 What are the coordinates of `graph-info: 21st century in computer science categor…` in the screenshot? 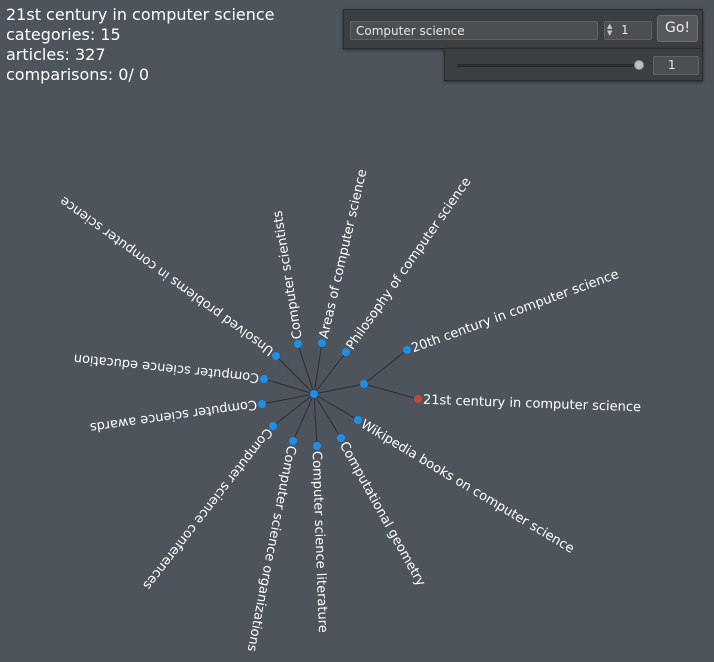 It's located at (140, 45).